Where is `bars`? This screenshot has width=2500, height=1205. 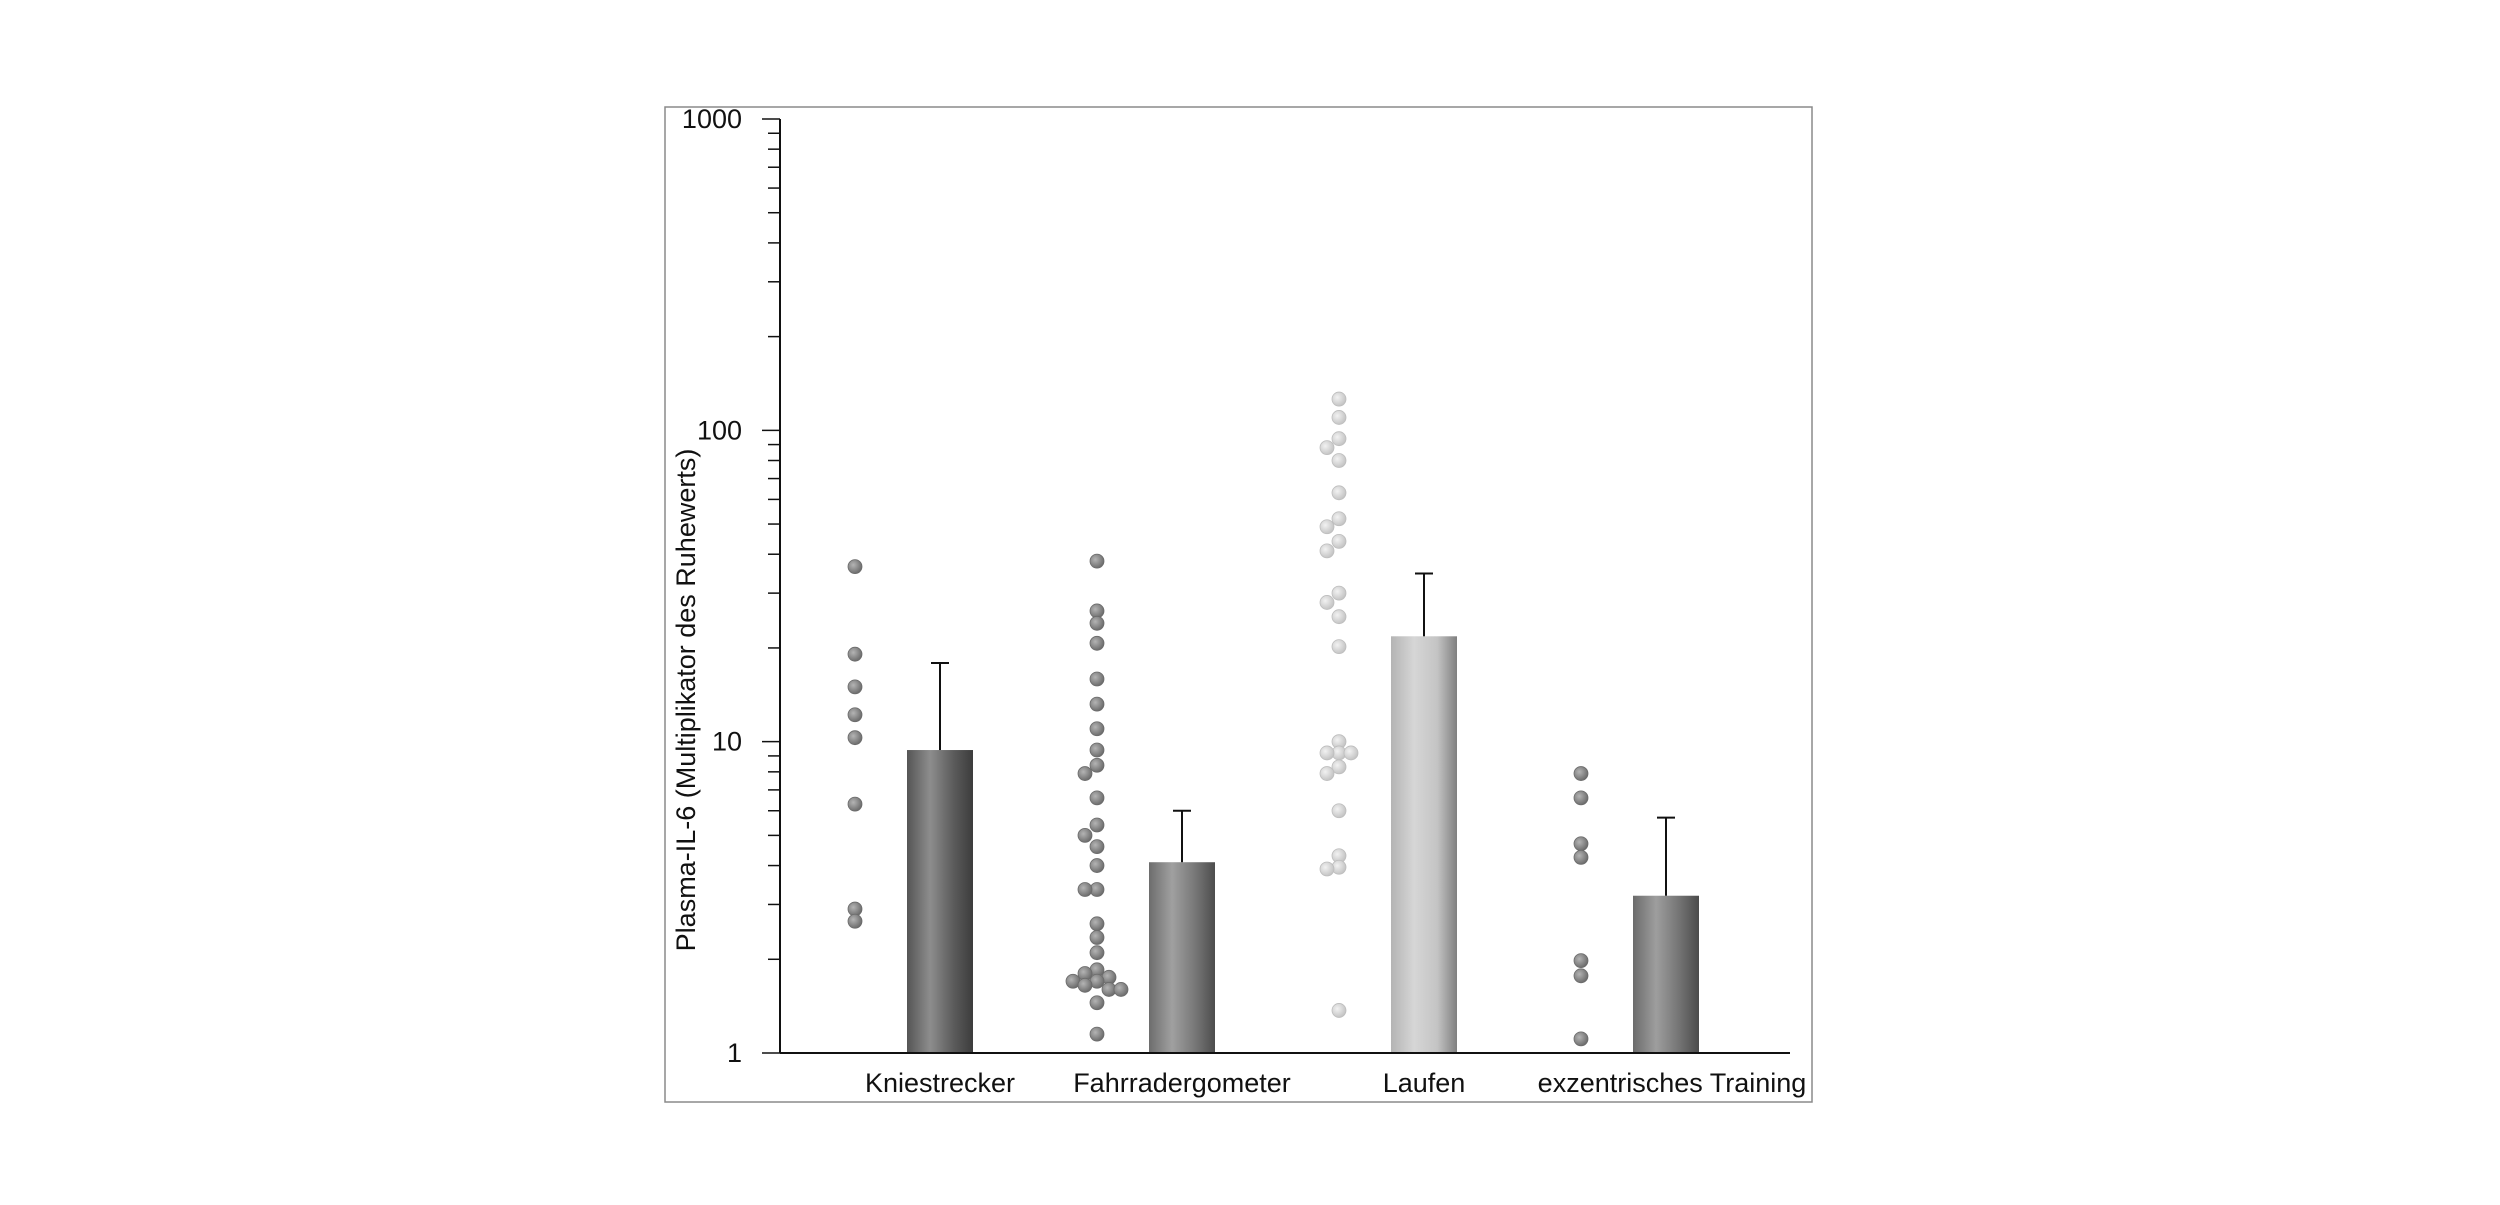
bars is located at coordinates (1303, 844).